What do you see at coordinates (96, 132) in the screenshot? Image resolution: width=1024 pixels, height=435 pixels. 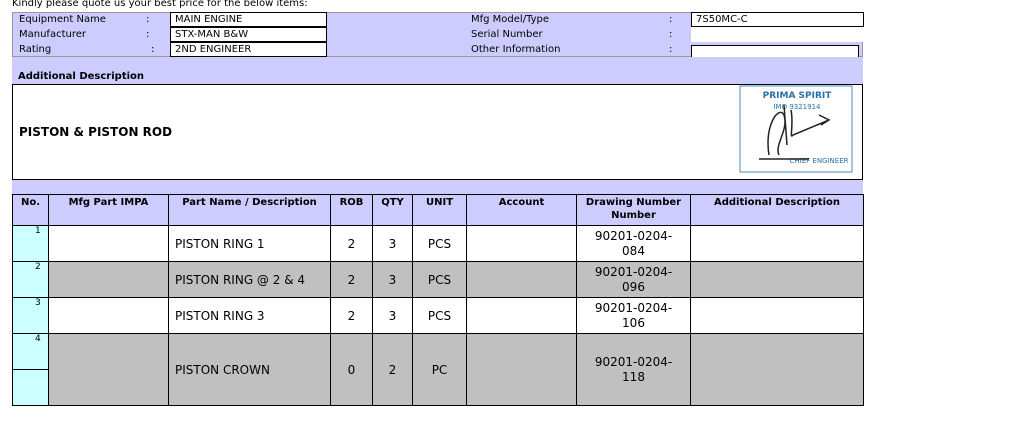 I see `description-text: PISTON & PISTON ROD` at bounding box center [96, 132].